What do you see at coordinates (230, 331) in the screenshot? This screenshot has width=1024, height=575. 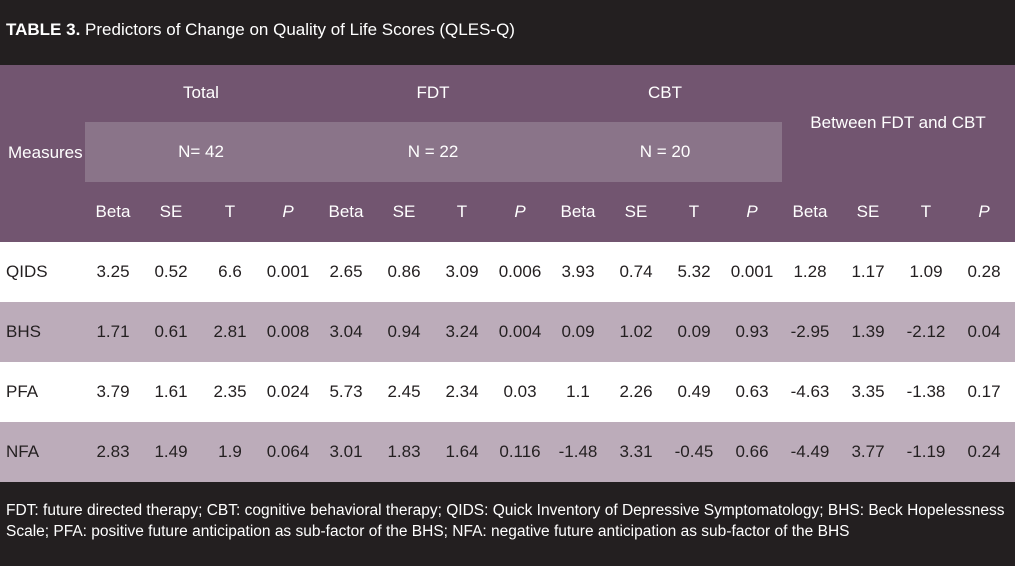 I see `table-cell: 2.81` at bounding box center [230, 331].